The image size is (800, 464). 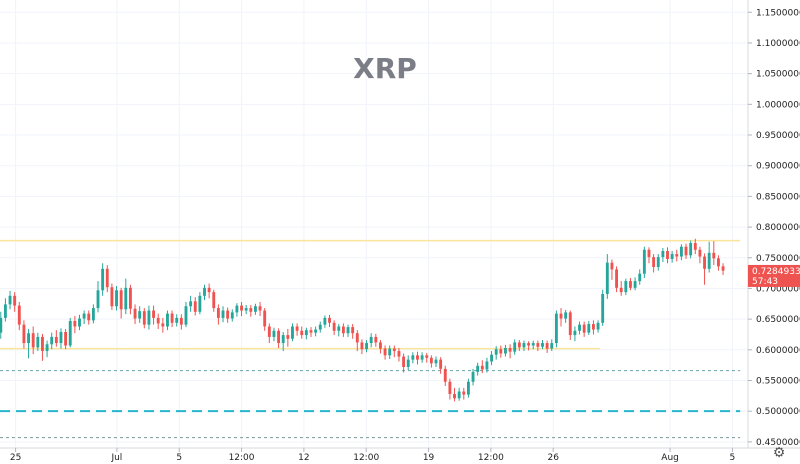 What do you see at coordinates (778, 289) in the screenshot?
I see `y-tick-label: 0.70000000` at bounding box center [778, 289].